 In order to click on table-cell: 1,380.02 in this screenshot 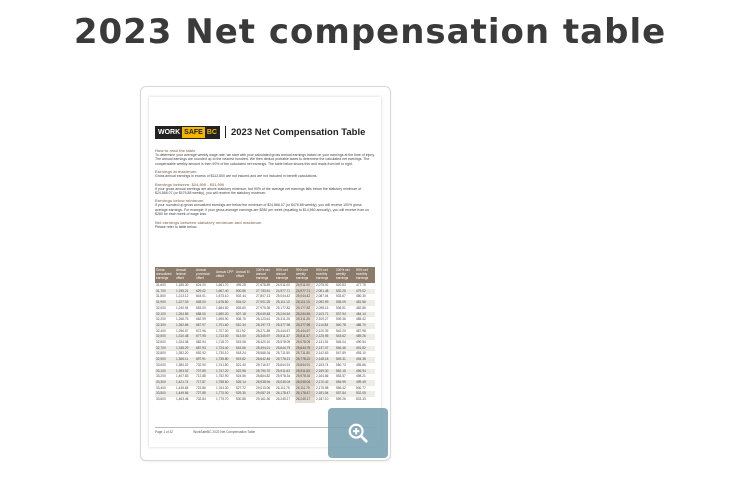, I will do `click(182, 364)`.